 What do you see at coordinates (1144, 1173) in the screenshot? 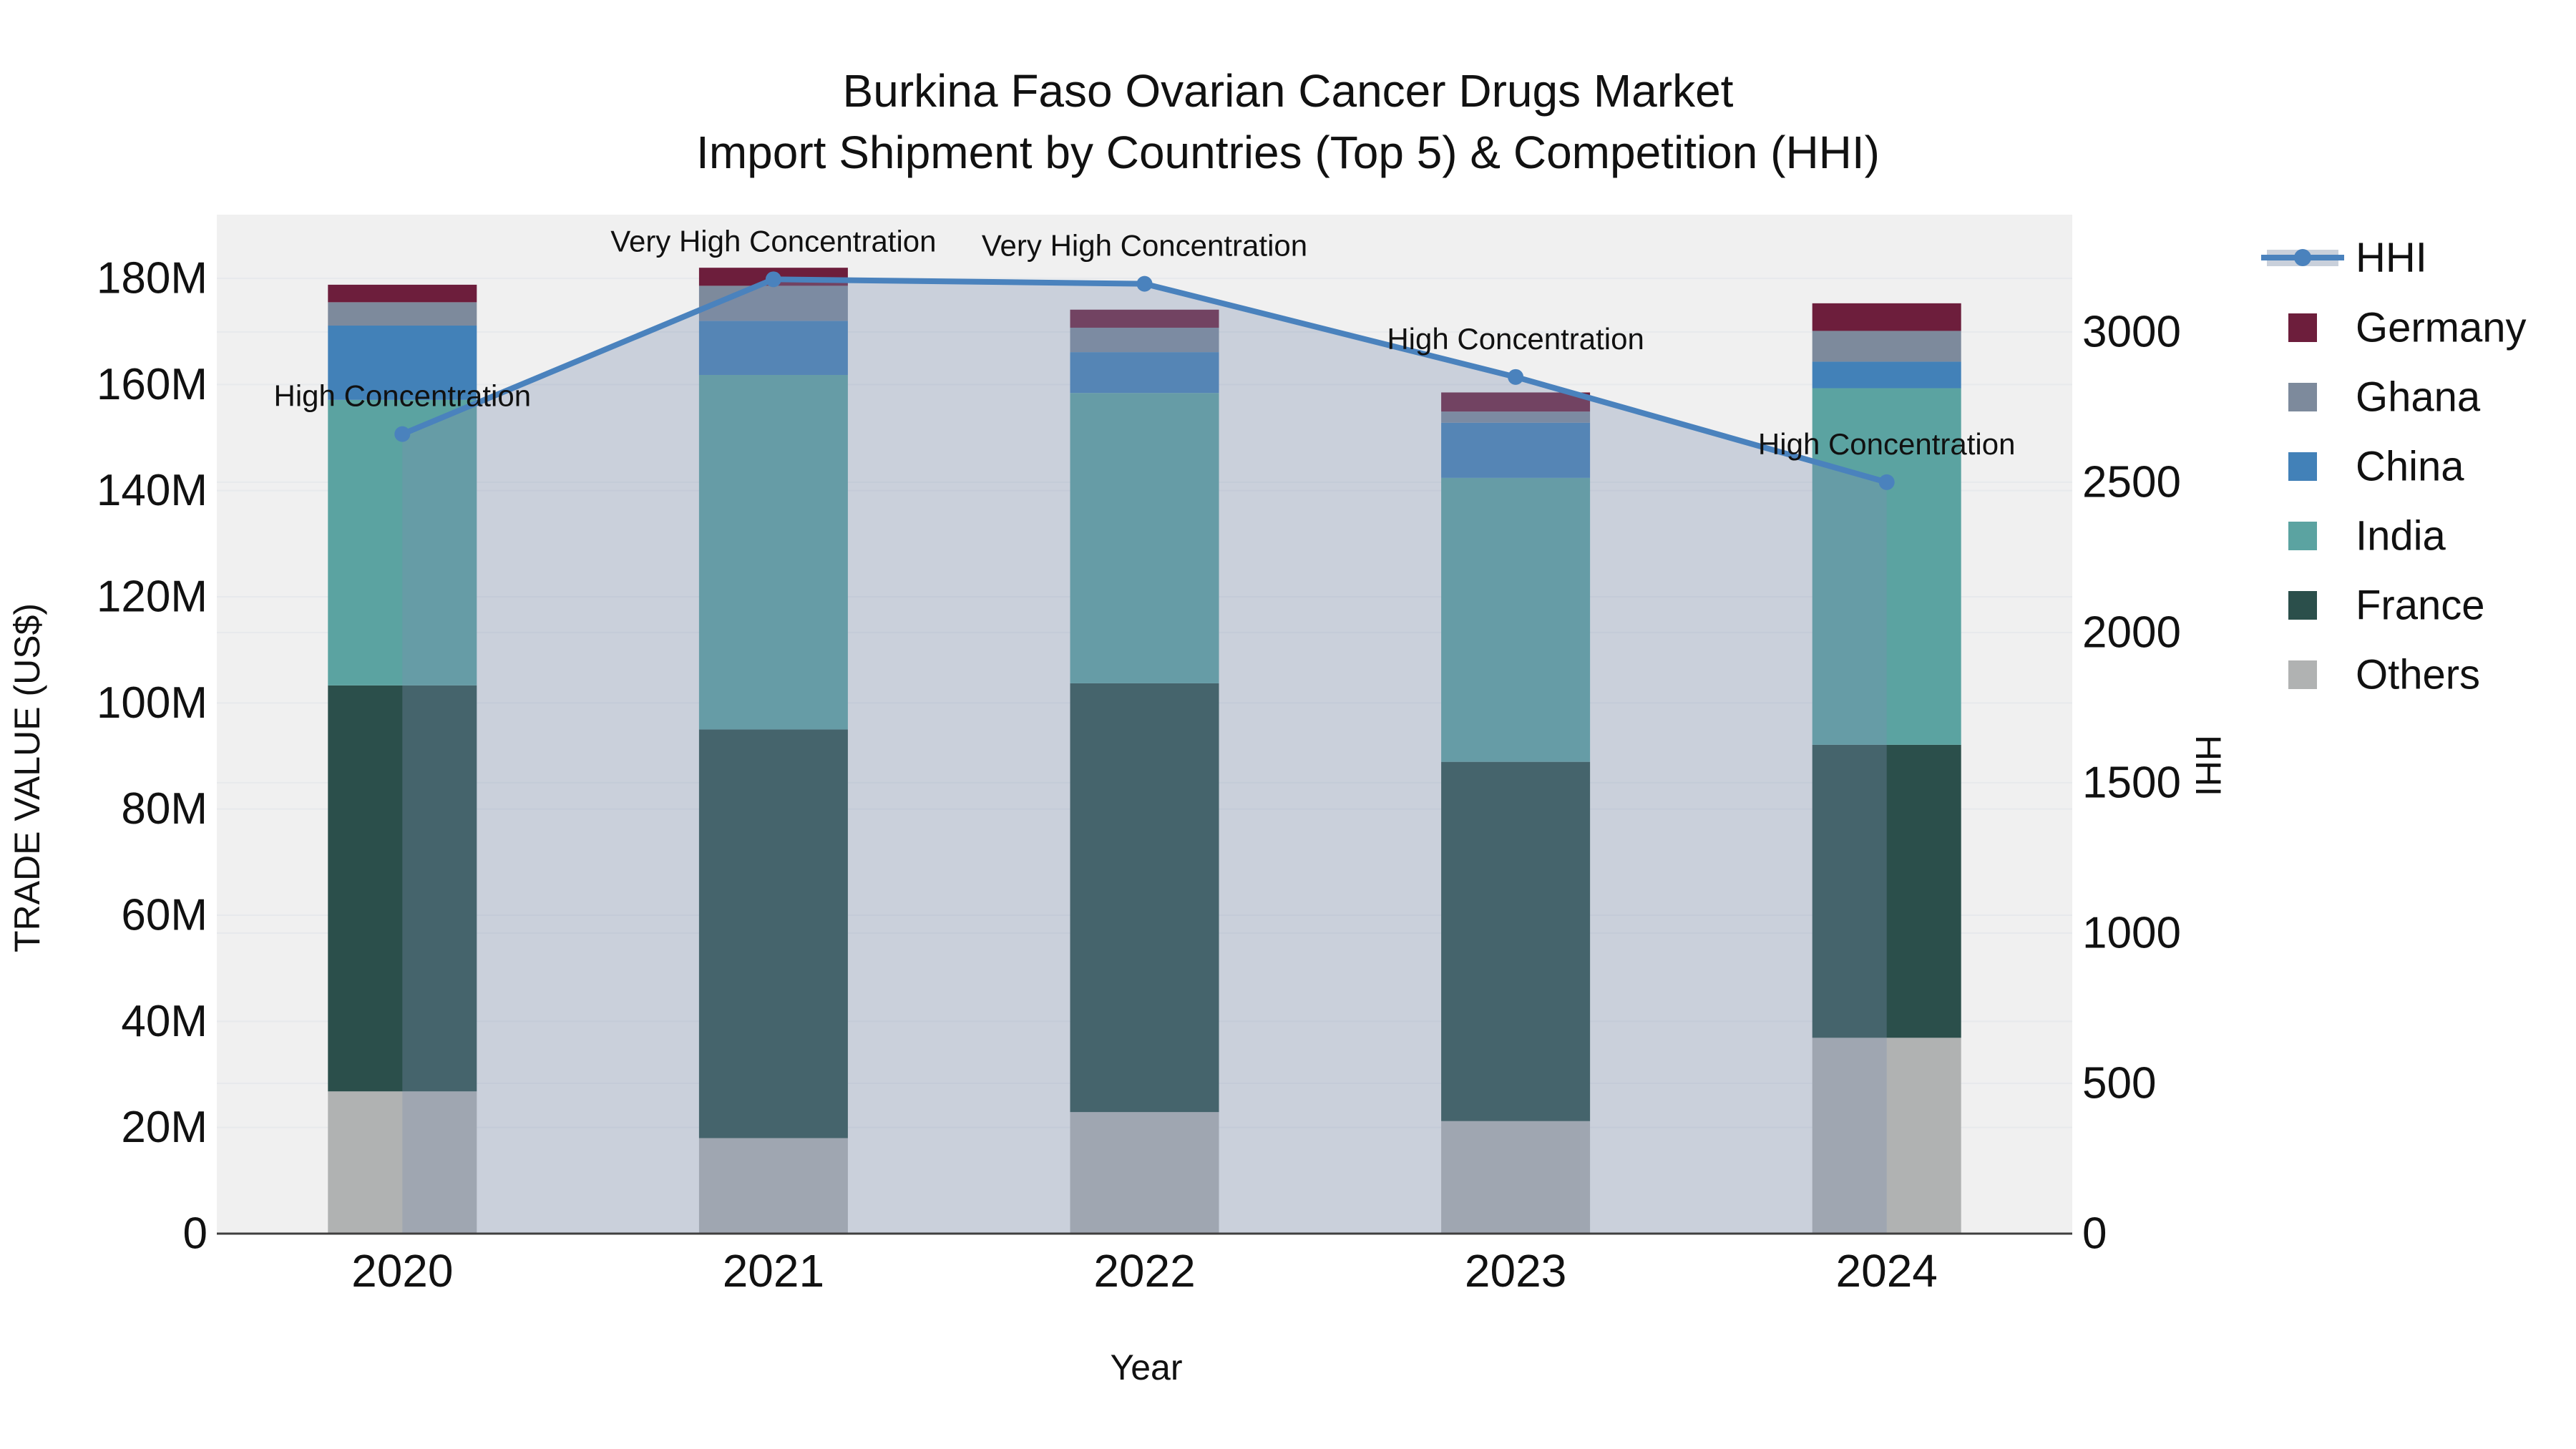
I see `bar-segment-2022-others` at bounding box center [1144, 1173].